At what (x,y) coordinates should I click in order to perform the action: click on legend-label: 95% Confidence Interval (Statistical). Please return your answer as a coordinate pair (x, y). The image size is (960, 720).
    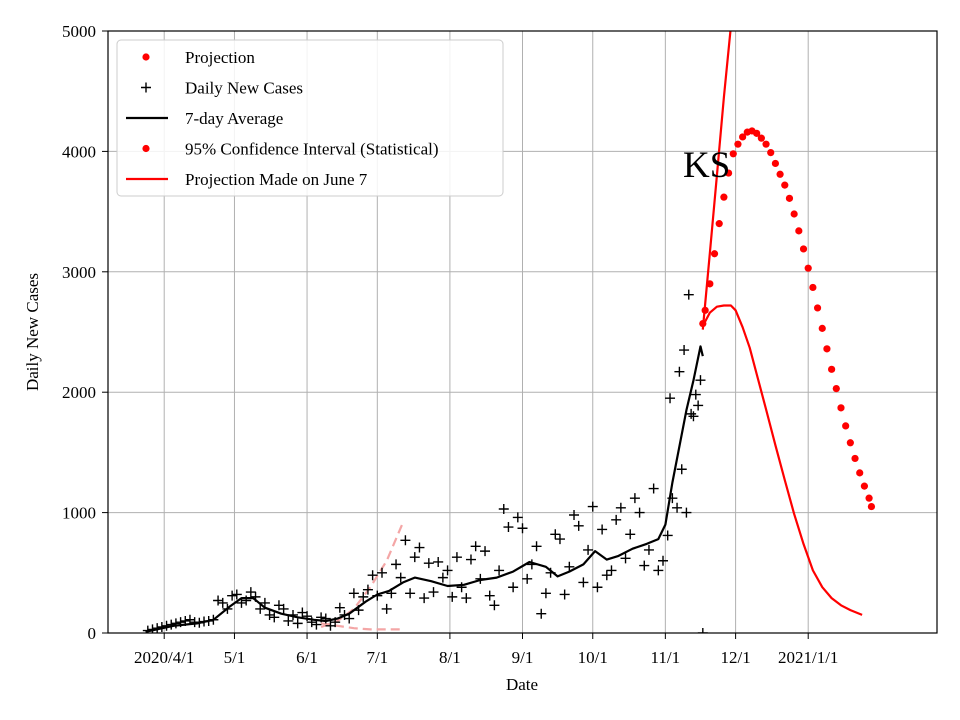
    Looking at the image, I should click on (312, 149).